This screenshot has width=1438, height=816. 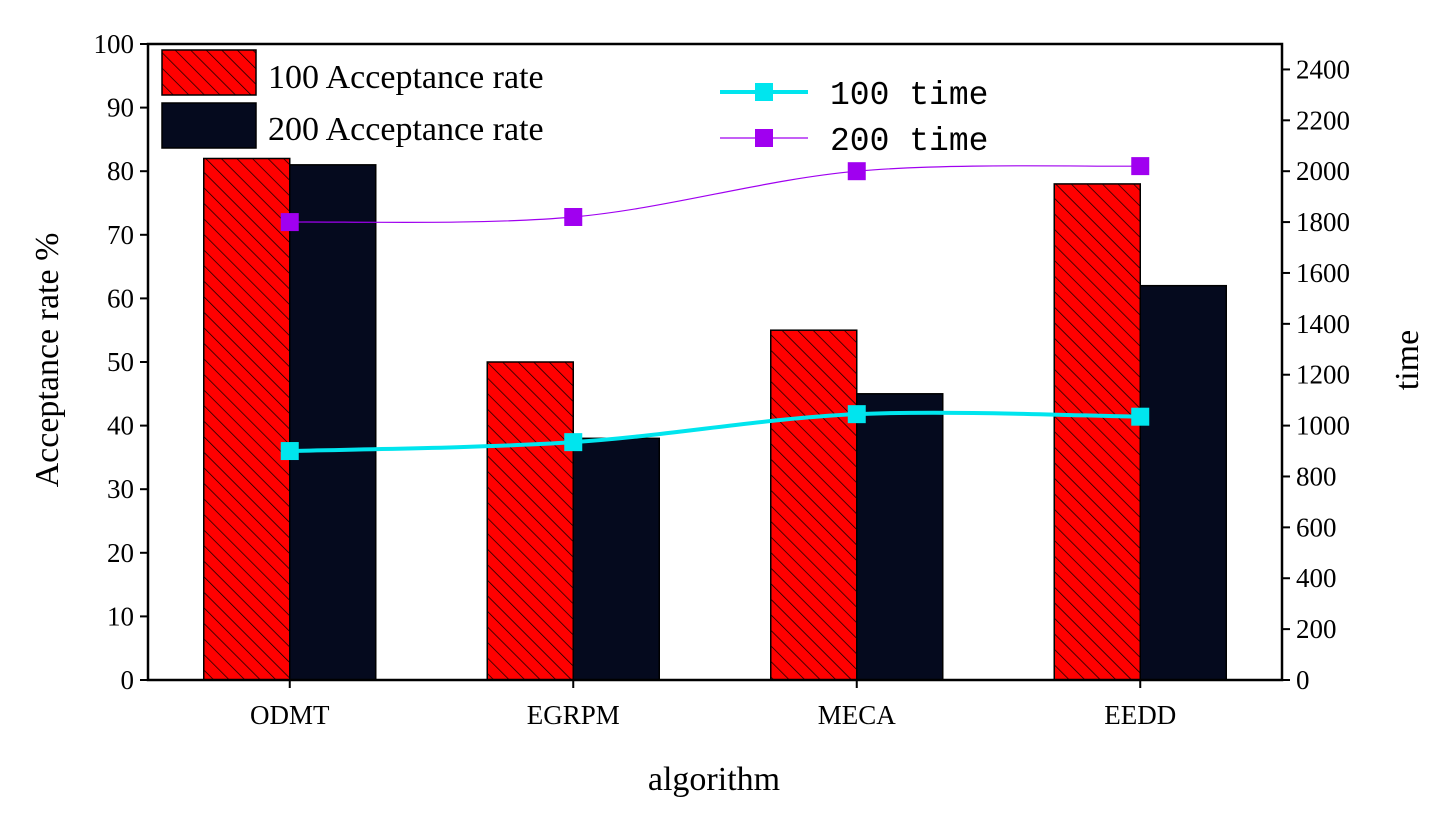 What do you see at coordinates (114, 44) in the screenshot?
I see `y-tick-label: 100` at bounding box center [114, 44].